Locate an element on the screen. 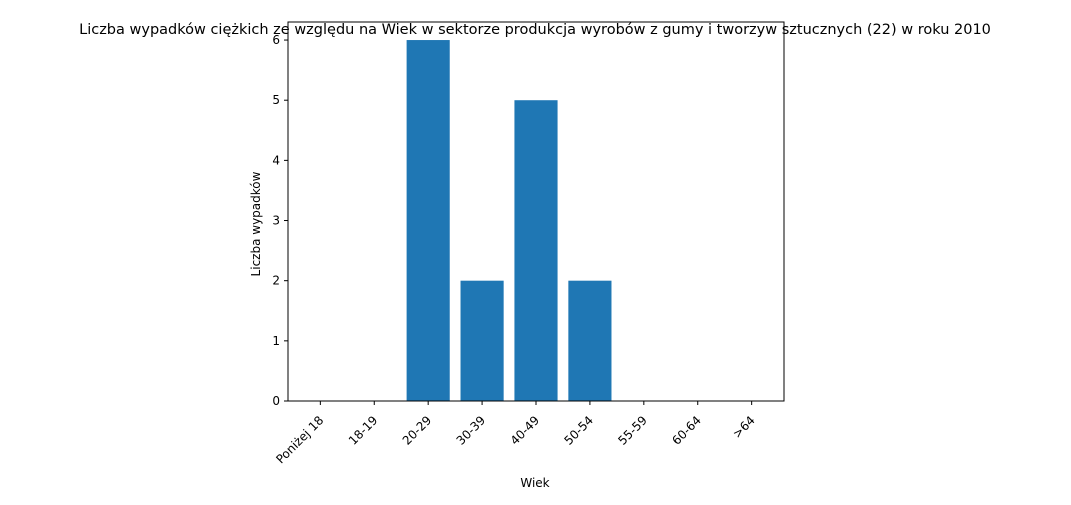  y-tick-label: 1 is located at coordinates (276, 341).